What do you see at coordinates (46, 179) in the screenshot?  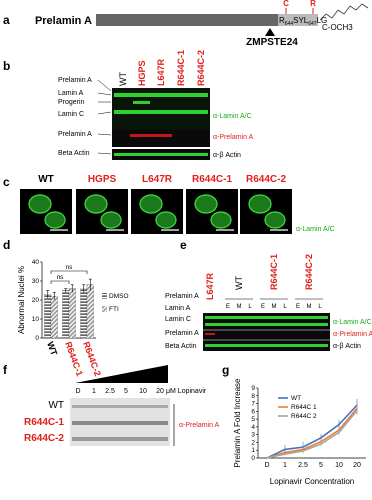 I see `cell-line-label: WT` at bounding box center [46, 179].